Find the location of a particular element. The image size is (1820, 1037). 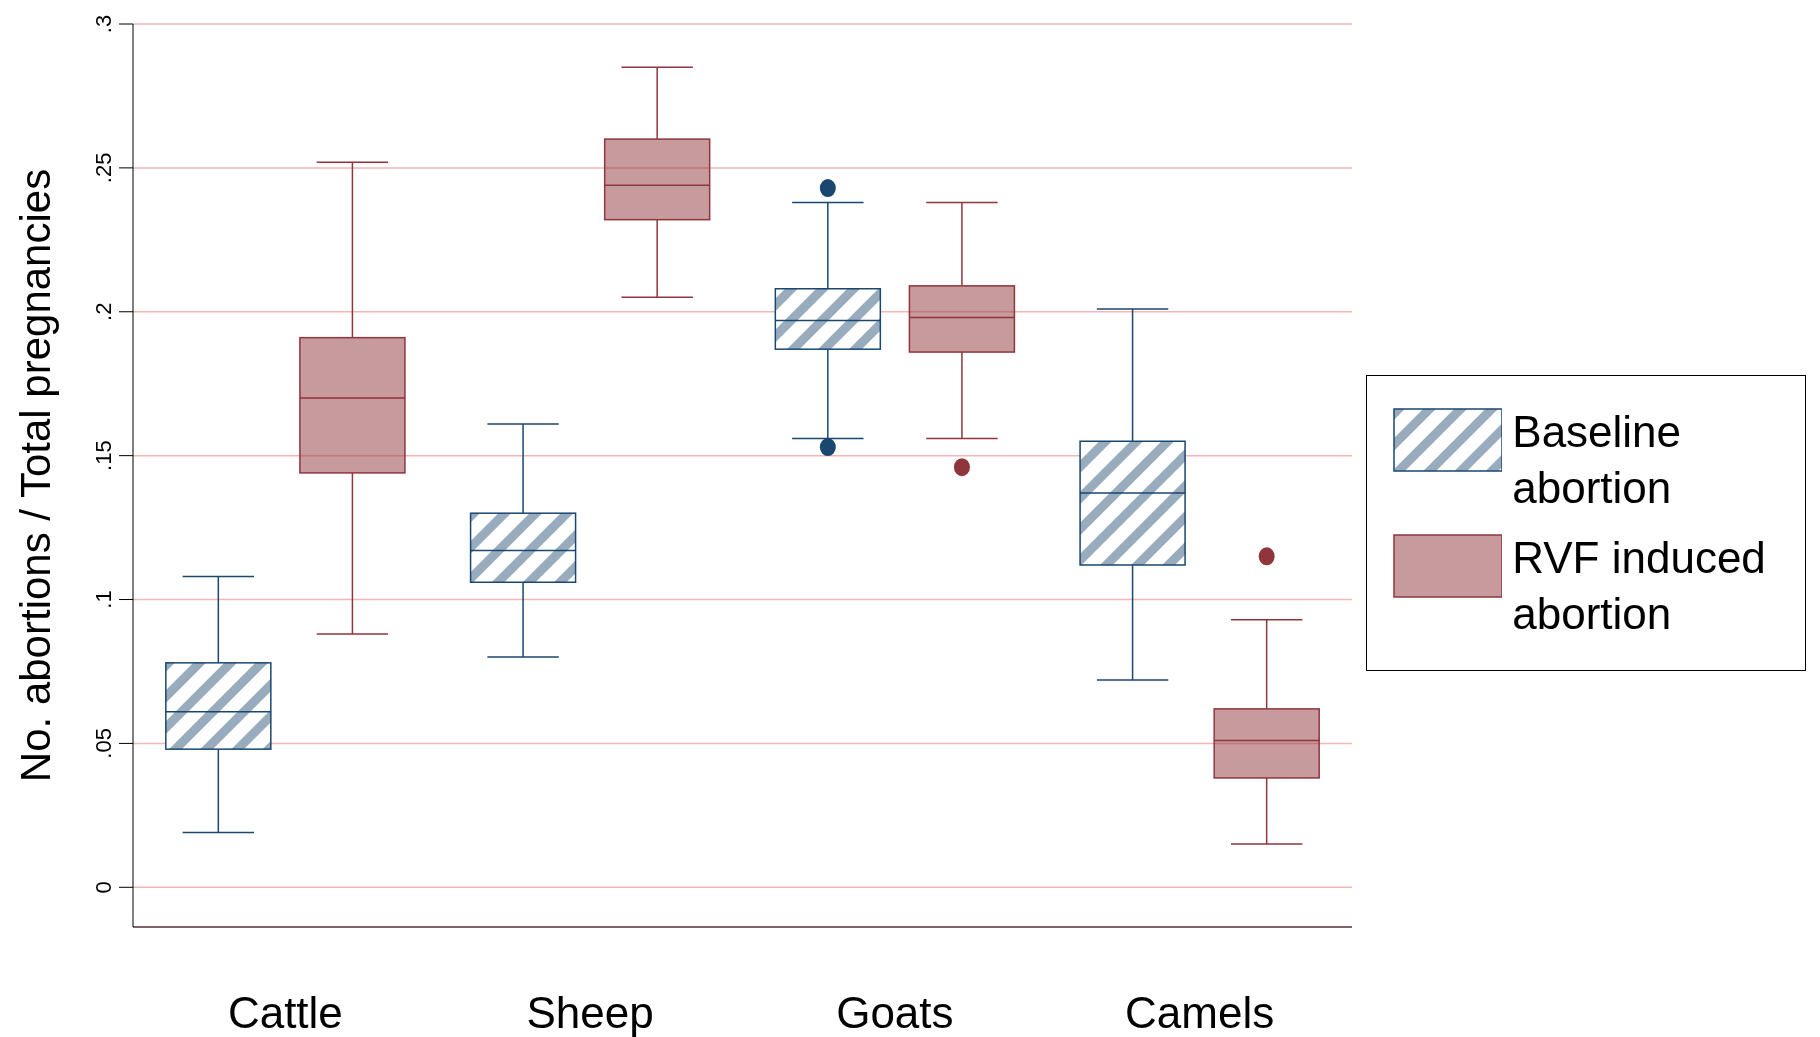

y-tick-label: .2 is located at coordinates (103, 311).